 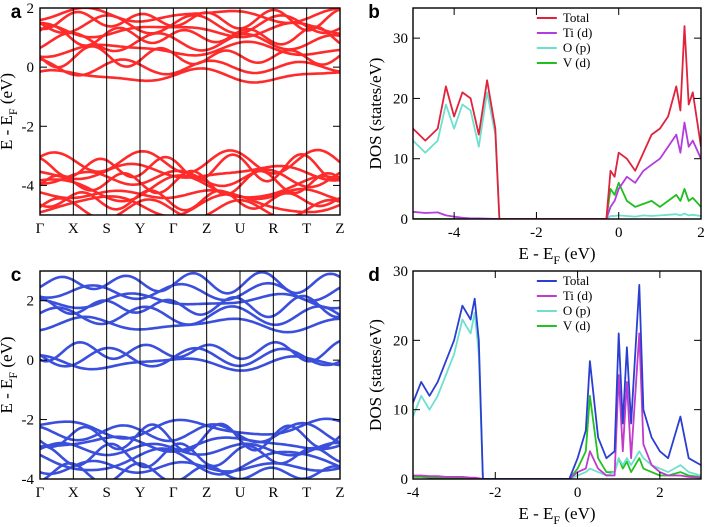 What do you see at coordinates (16, 12) in the screenshot?
I see `panel-letter-a: a` at bounding box center [16, 12].